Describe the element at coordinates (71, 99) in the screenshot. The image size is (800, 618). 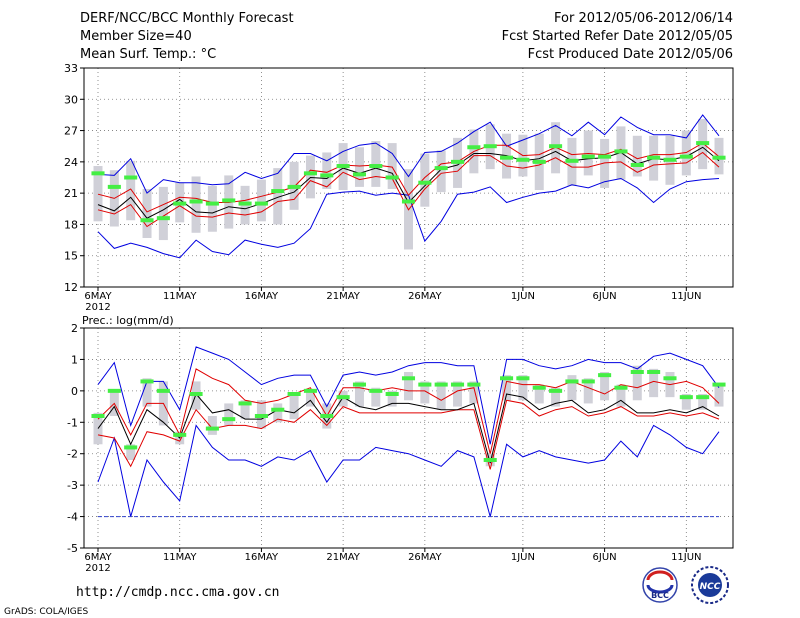
I see `y-tick-label: 30` at that location.